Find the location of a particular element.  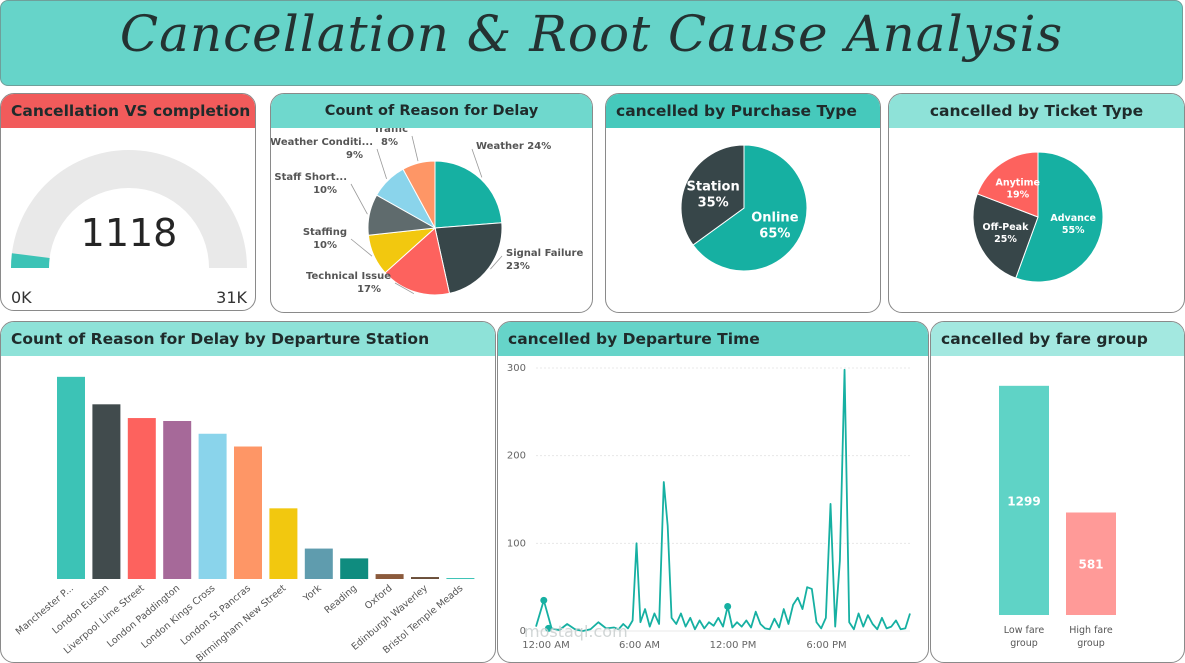

reason-pct-3: 10% is located at coordinates (325, 245).